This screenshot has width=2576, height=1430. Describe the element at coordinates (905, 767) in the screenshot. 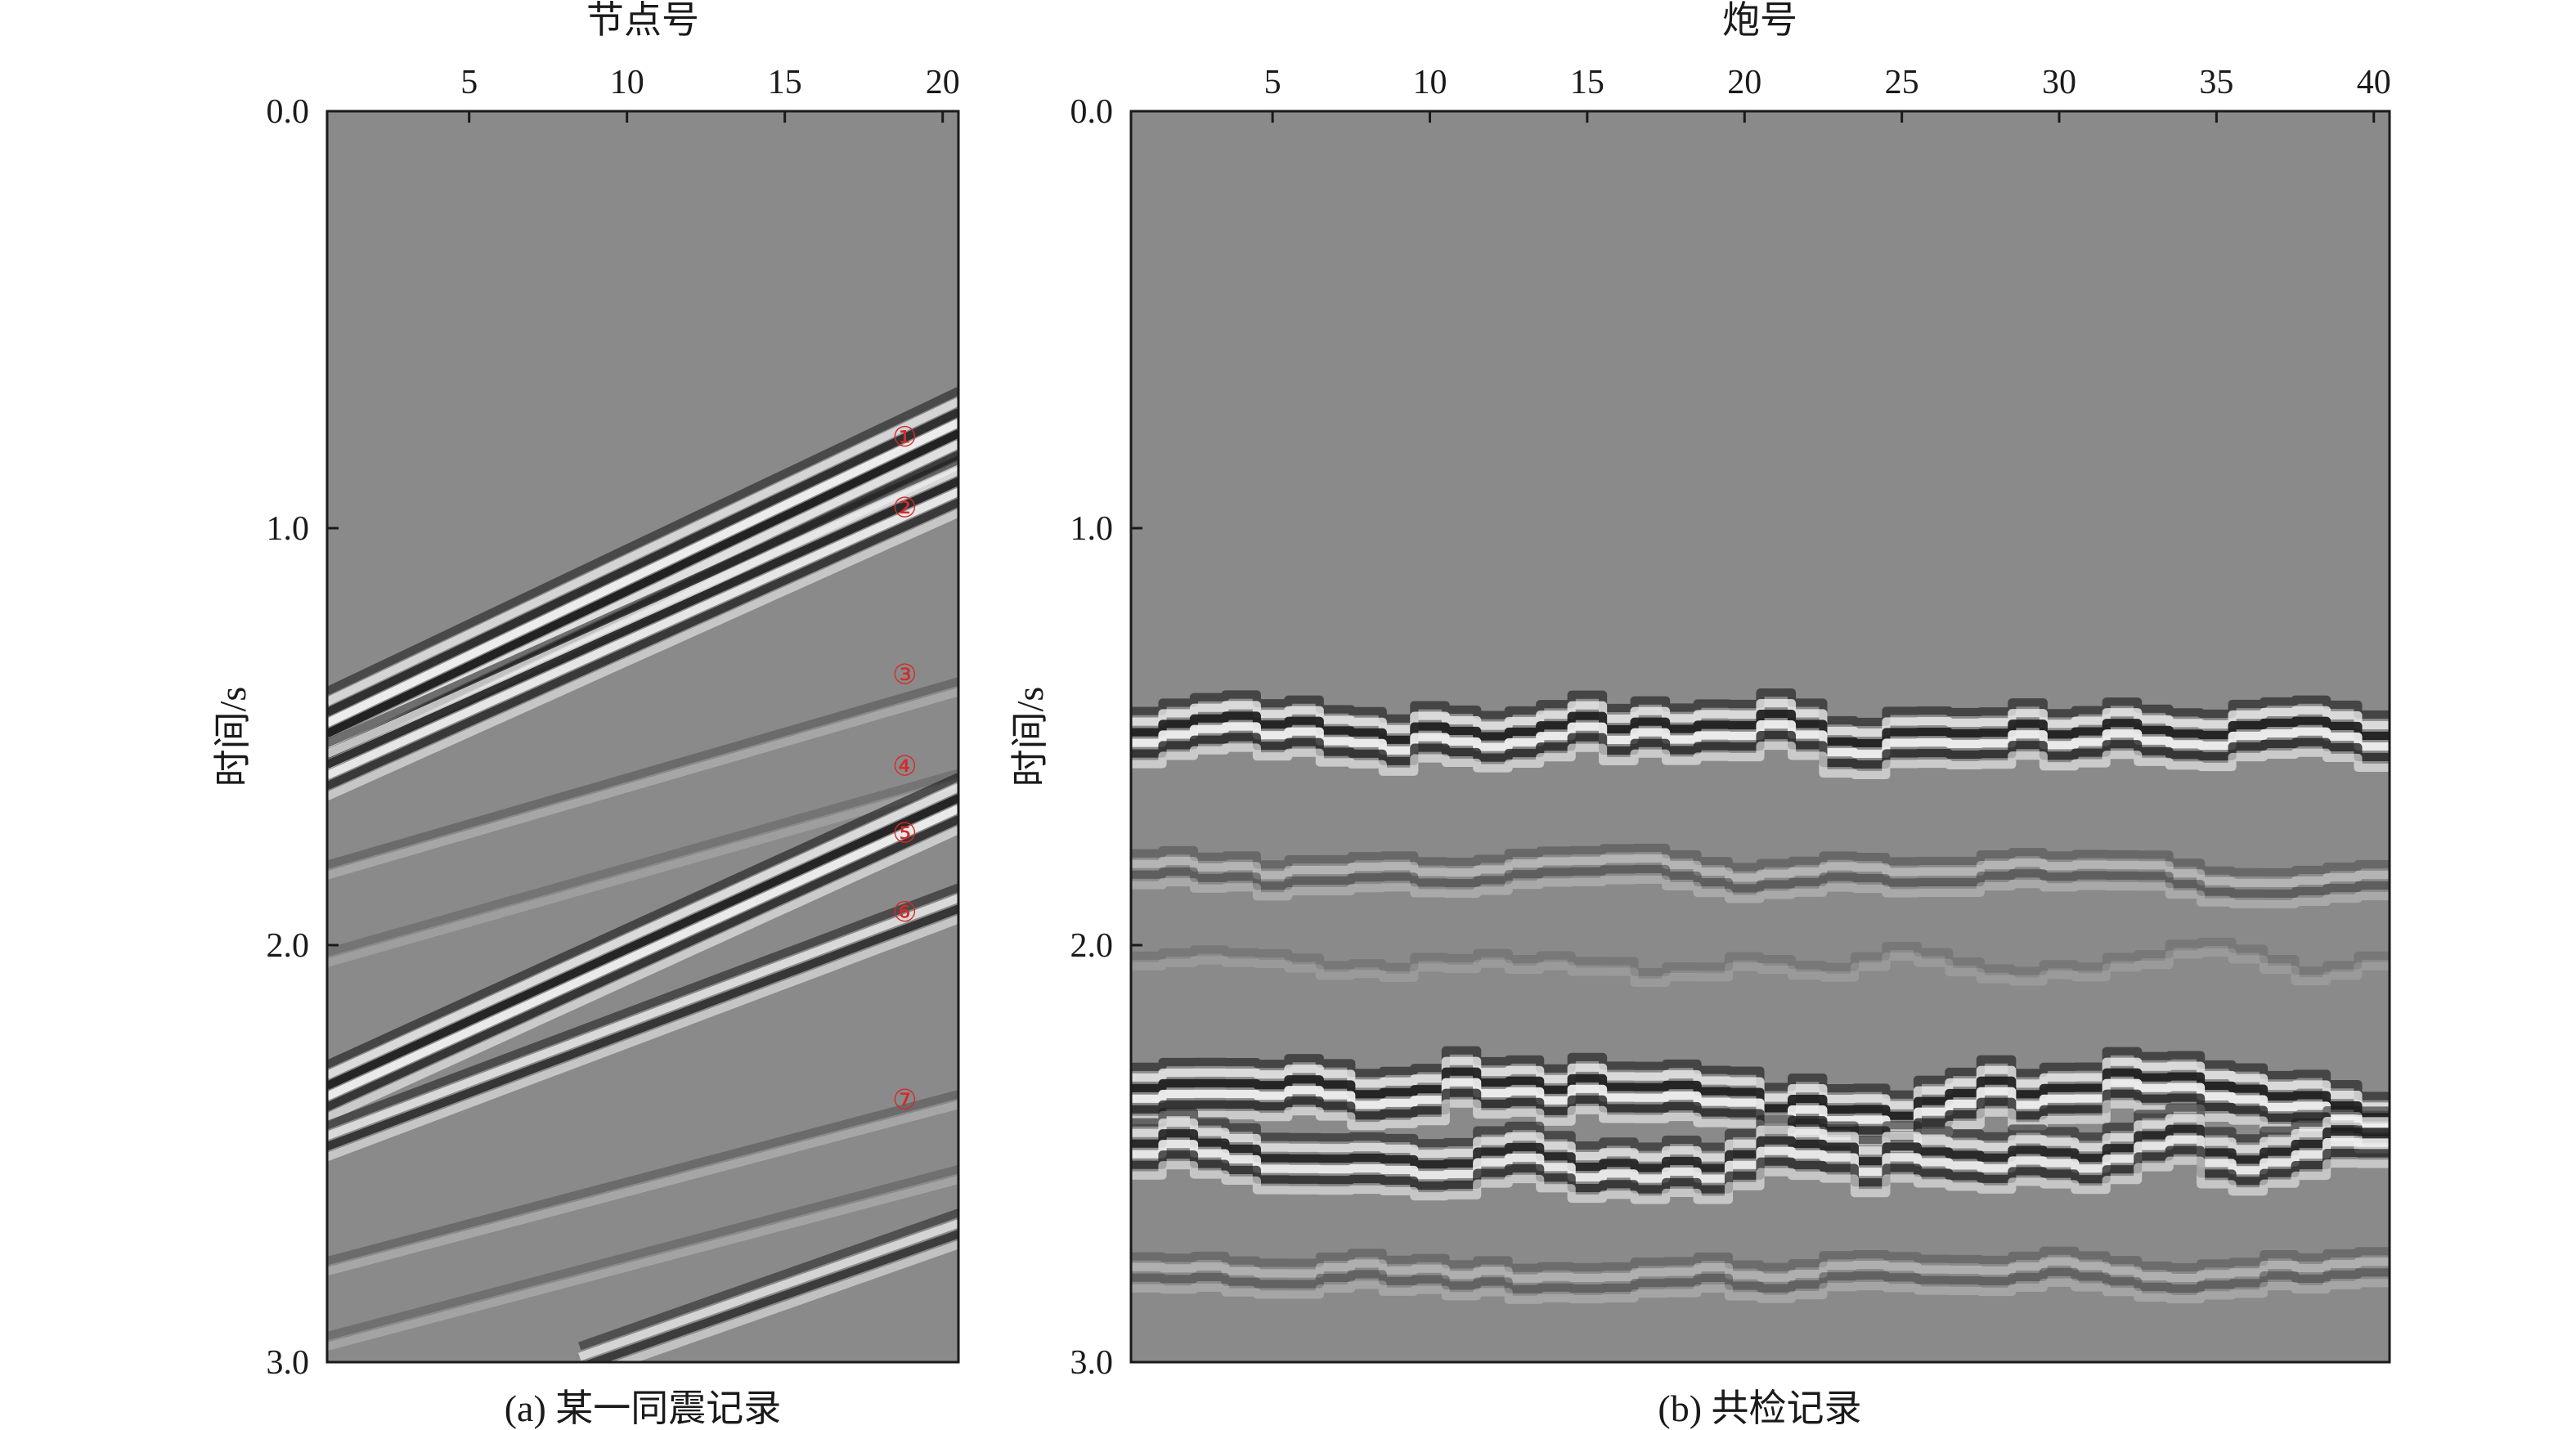

I see `event-marker: ④` at that location.